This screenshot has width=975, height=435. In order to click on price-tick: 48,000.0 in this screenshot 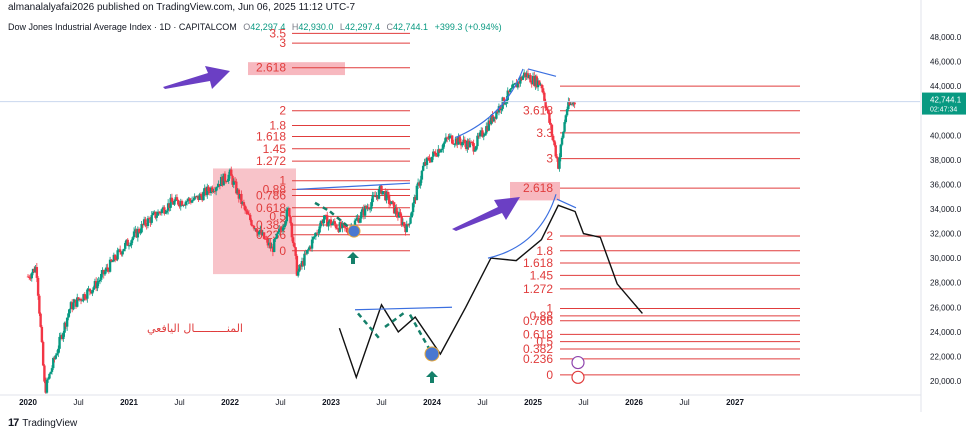, I will do `click(946, 37)`.